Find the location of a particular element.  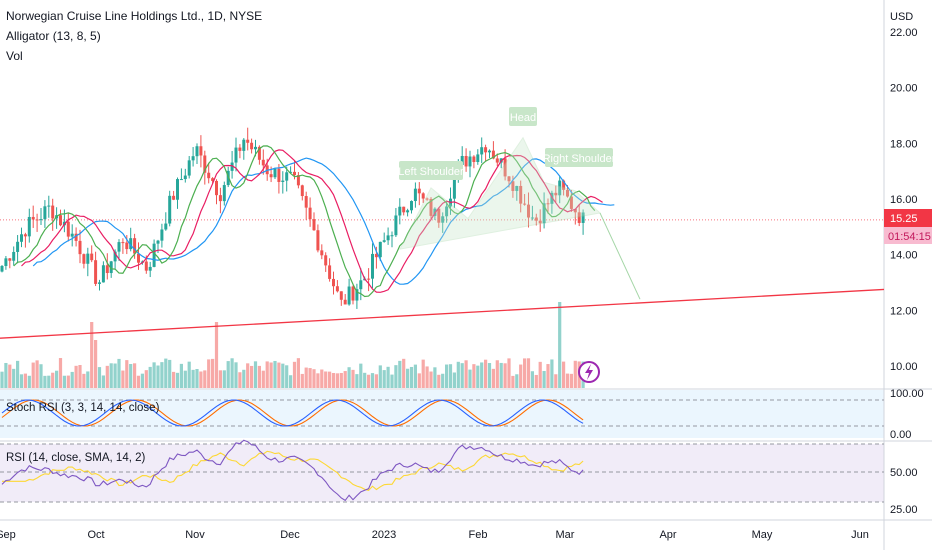

time-tick: Jun is located at coordinates (860, 535).